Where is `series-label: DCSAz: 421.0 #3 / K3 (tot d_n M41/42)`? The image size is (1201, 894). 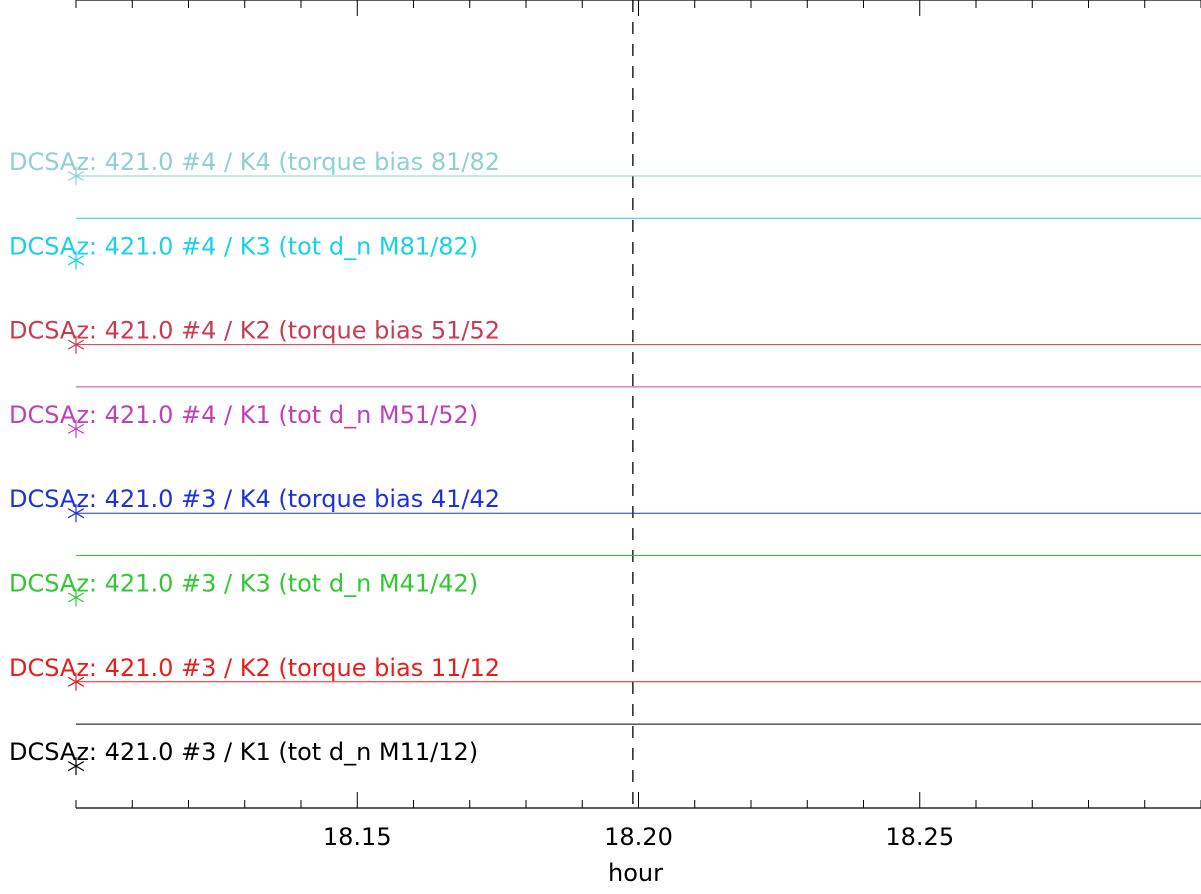
series-label: DCSAz: 421.0 #3 / K3 (tot d_n M41/42) is located at coordinates (243, 584).